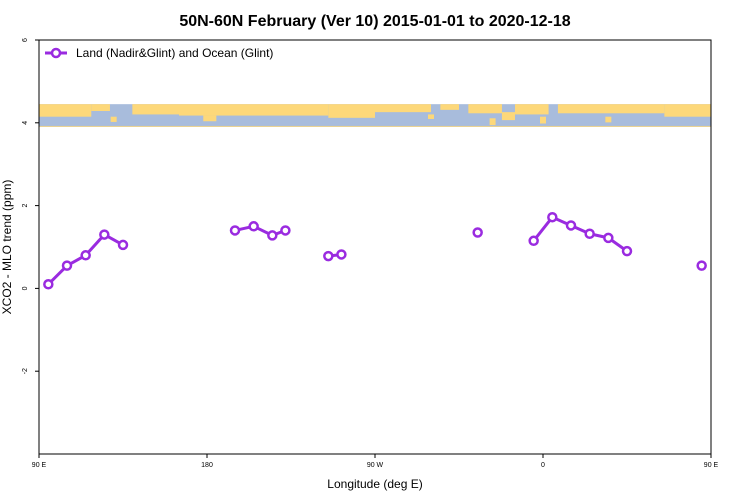  I want to click on legend: Land (Nadir&Glint) and Ocean (Glint), so click(159, 53).